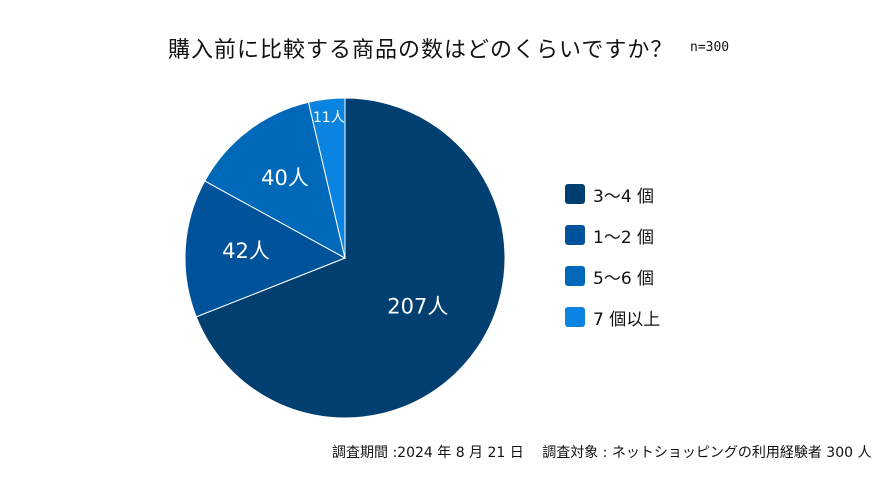  What do you see at coordinates (421, 50) in the screenshot?
I see `chart-title: 購入前に比較する商品の数はどのくらいですか？` at bounding box center [421, 50].